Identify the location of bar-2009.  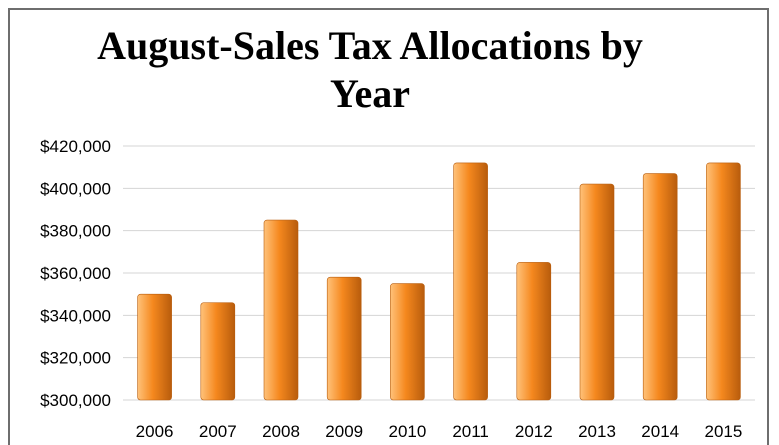
(344, 338).